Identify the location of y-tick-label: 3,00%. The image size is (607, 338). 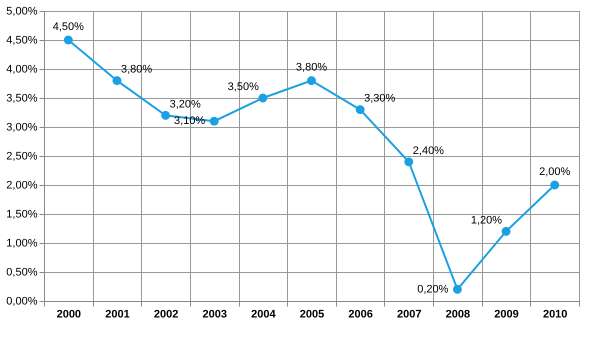
(22, 128).